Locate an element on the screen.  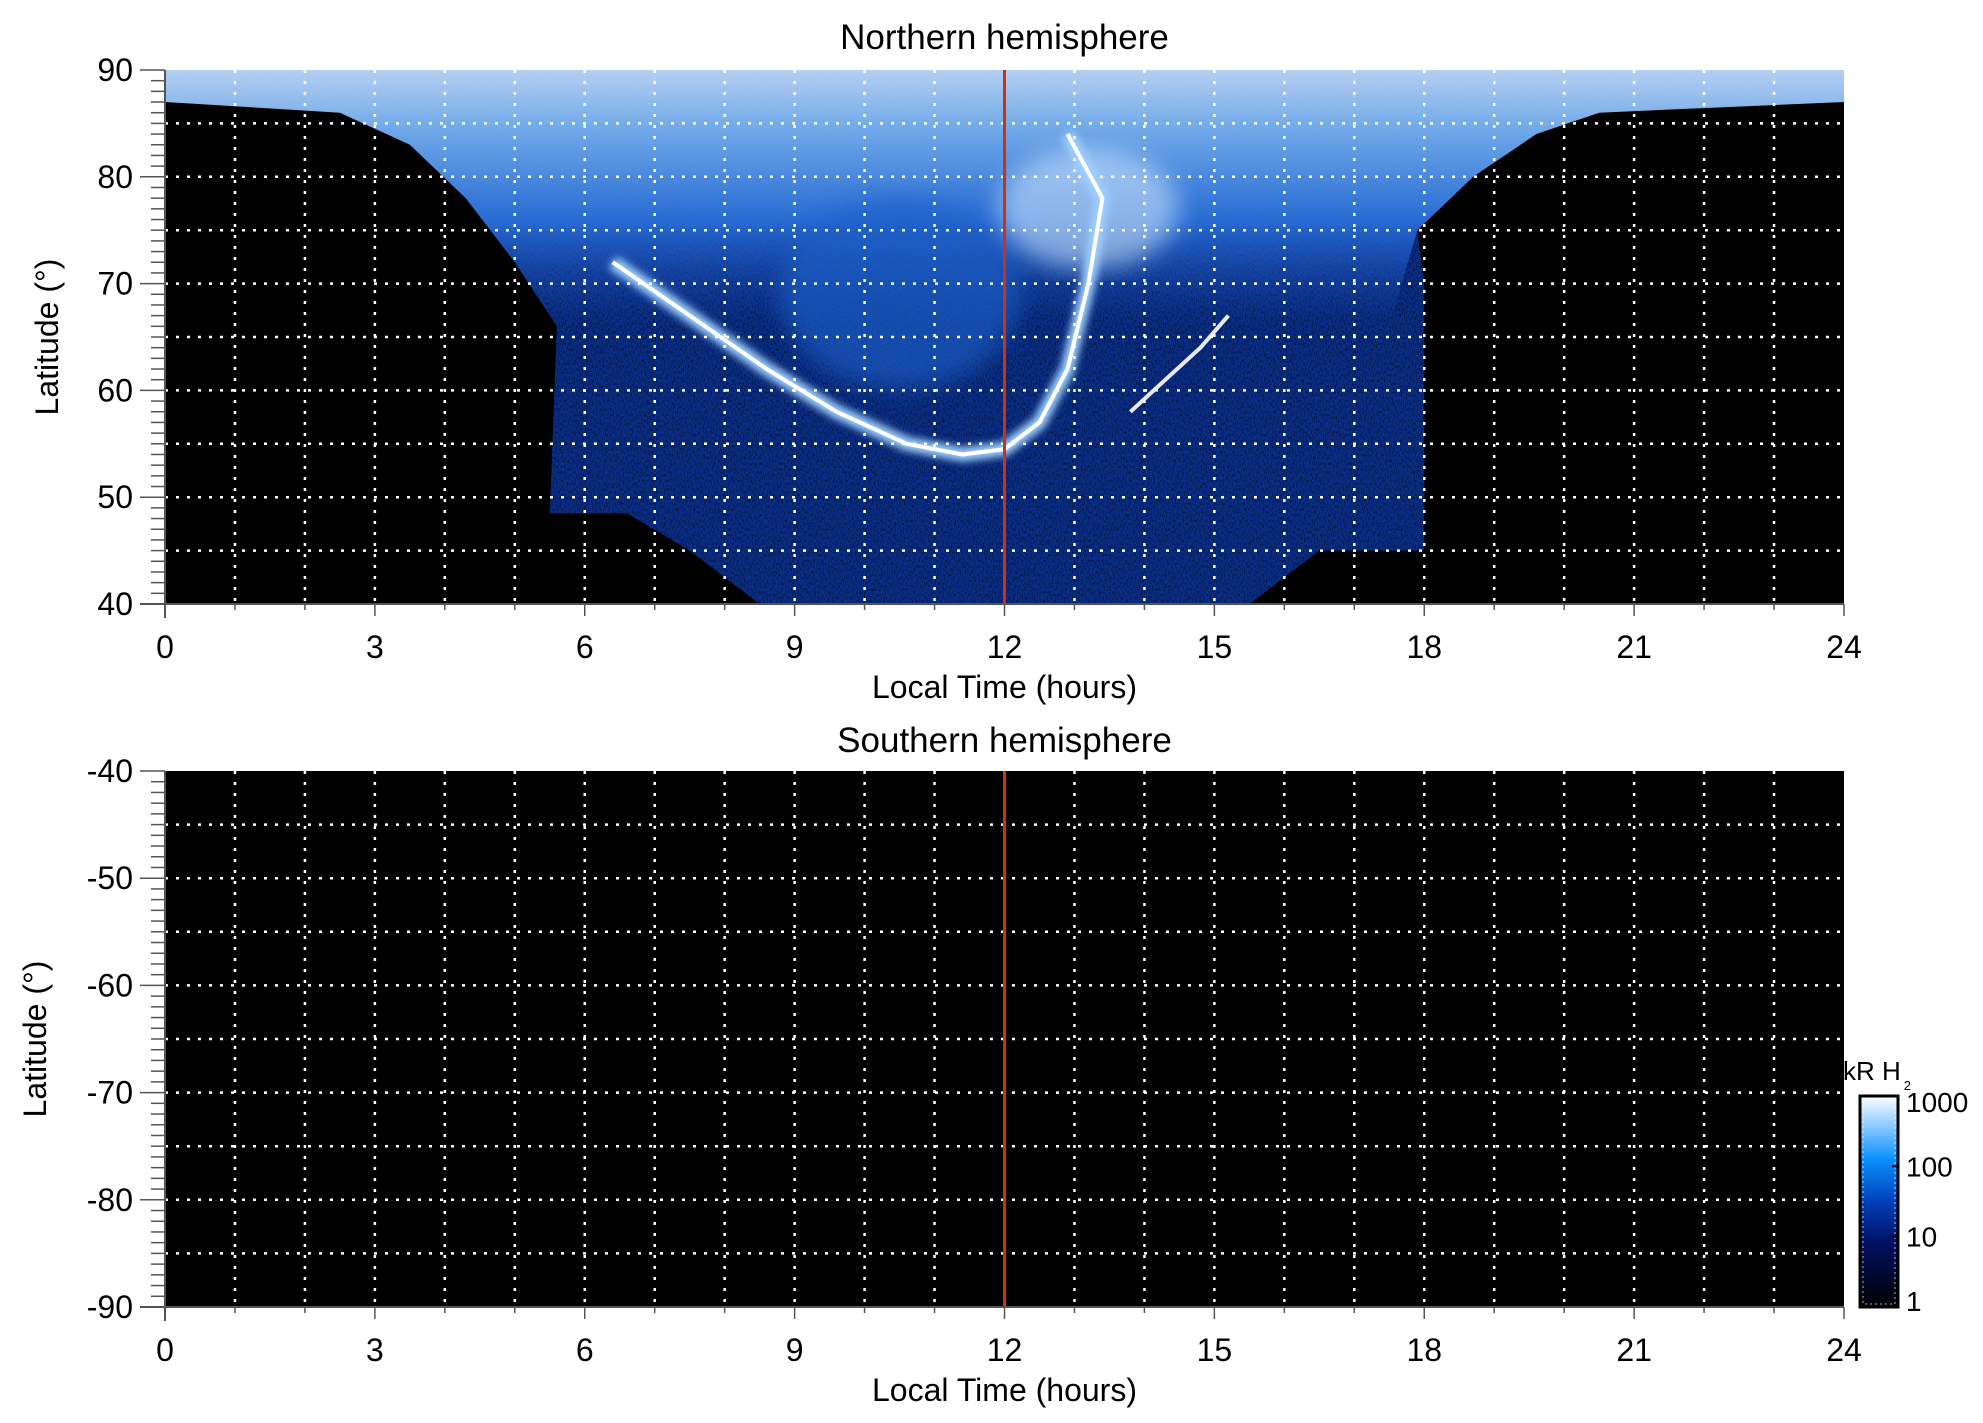
panel-title: Southern hemisphere is located at coordinates (1004, 740).